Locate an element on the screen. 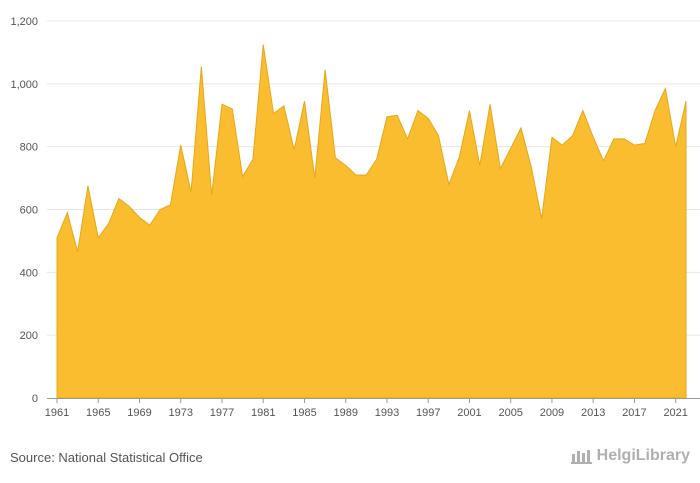 The height and width of the screenshot is (483, 700). x-tick-label: 1993 is located at coordinates (387, 413).